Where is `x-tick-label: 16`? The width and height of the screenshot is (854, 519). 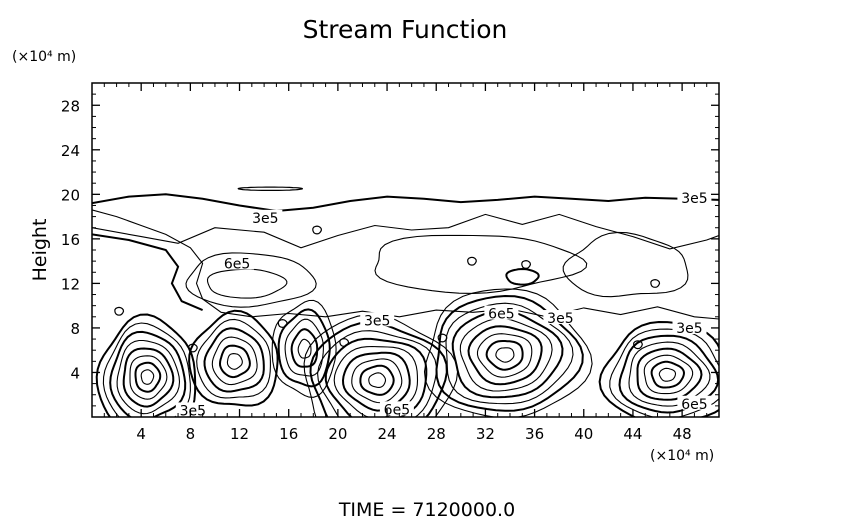 x-tick-label: 16 is located at coordinates (288, 434).